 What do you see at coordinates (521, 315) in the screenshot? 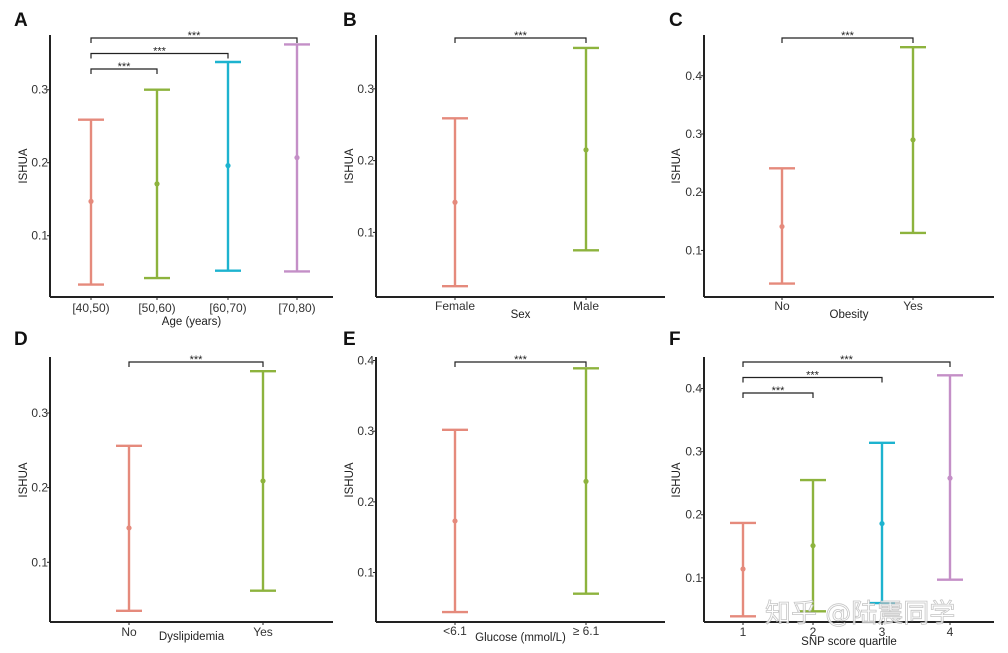
I see `x-axis-title: Sex` at bounding box center [521, 315].